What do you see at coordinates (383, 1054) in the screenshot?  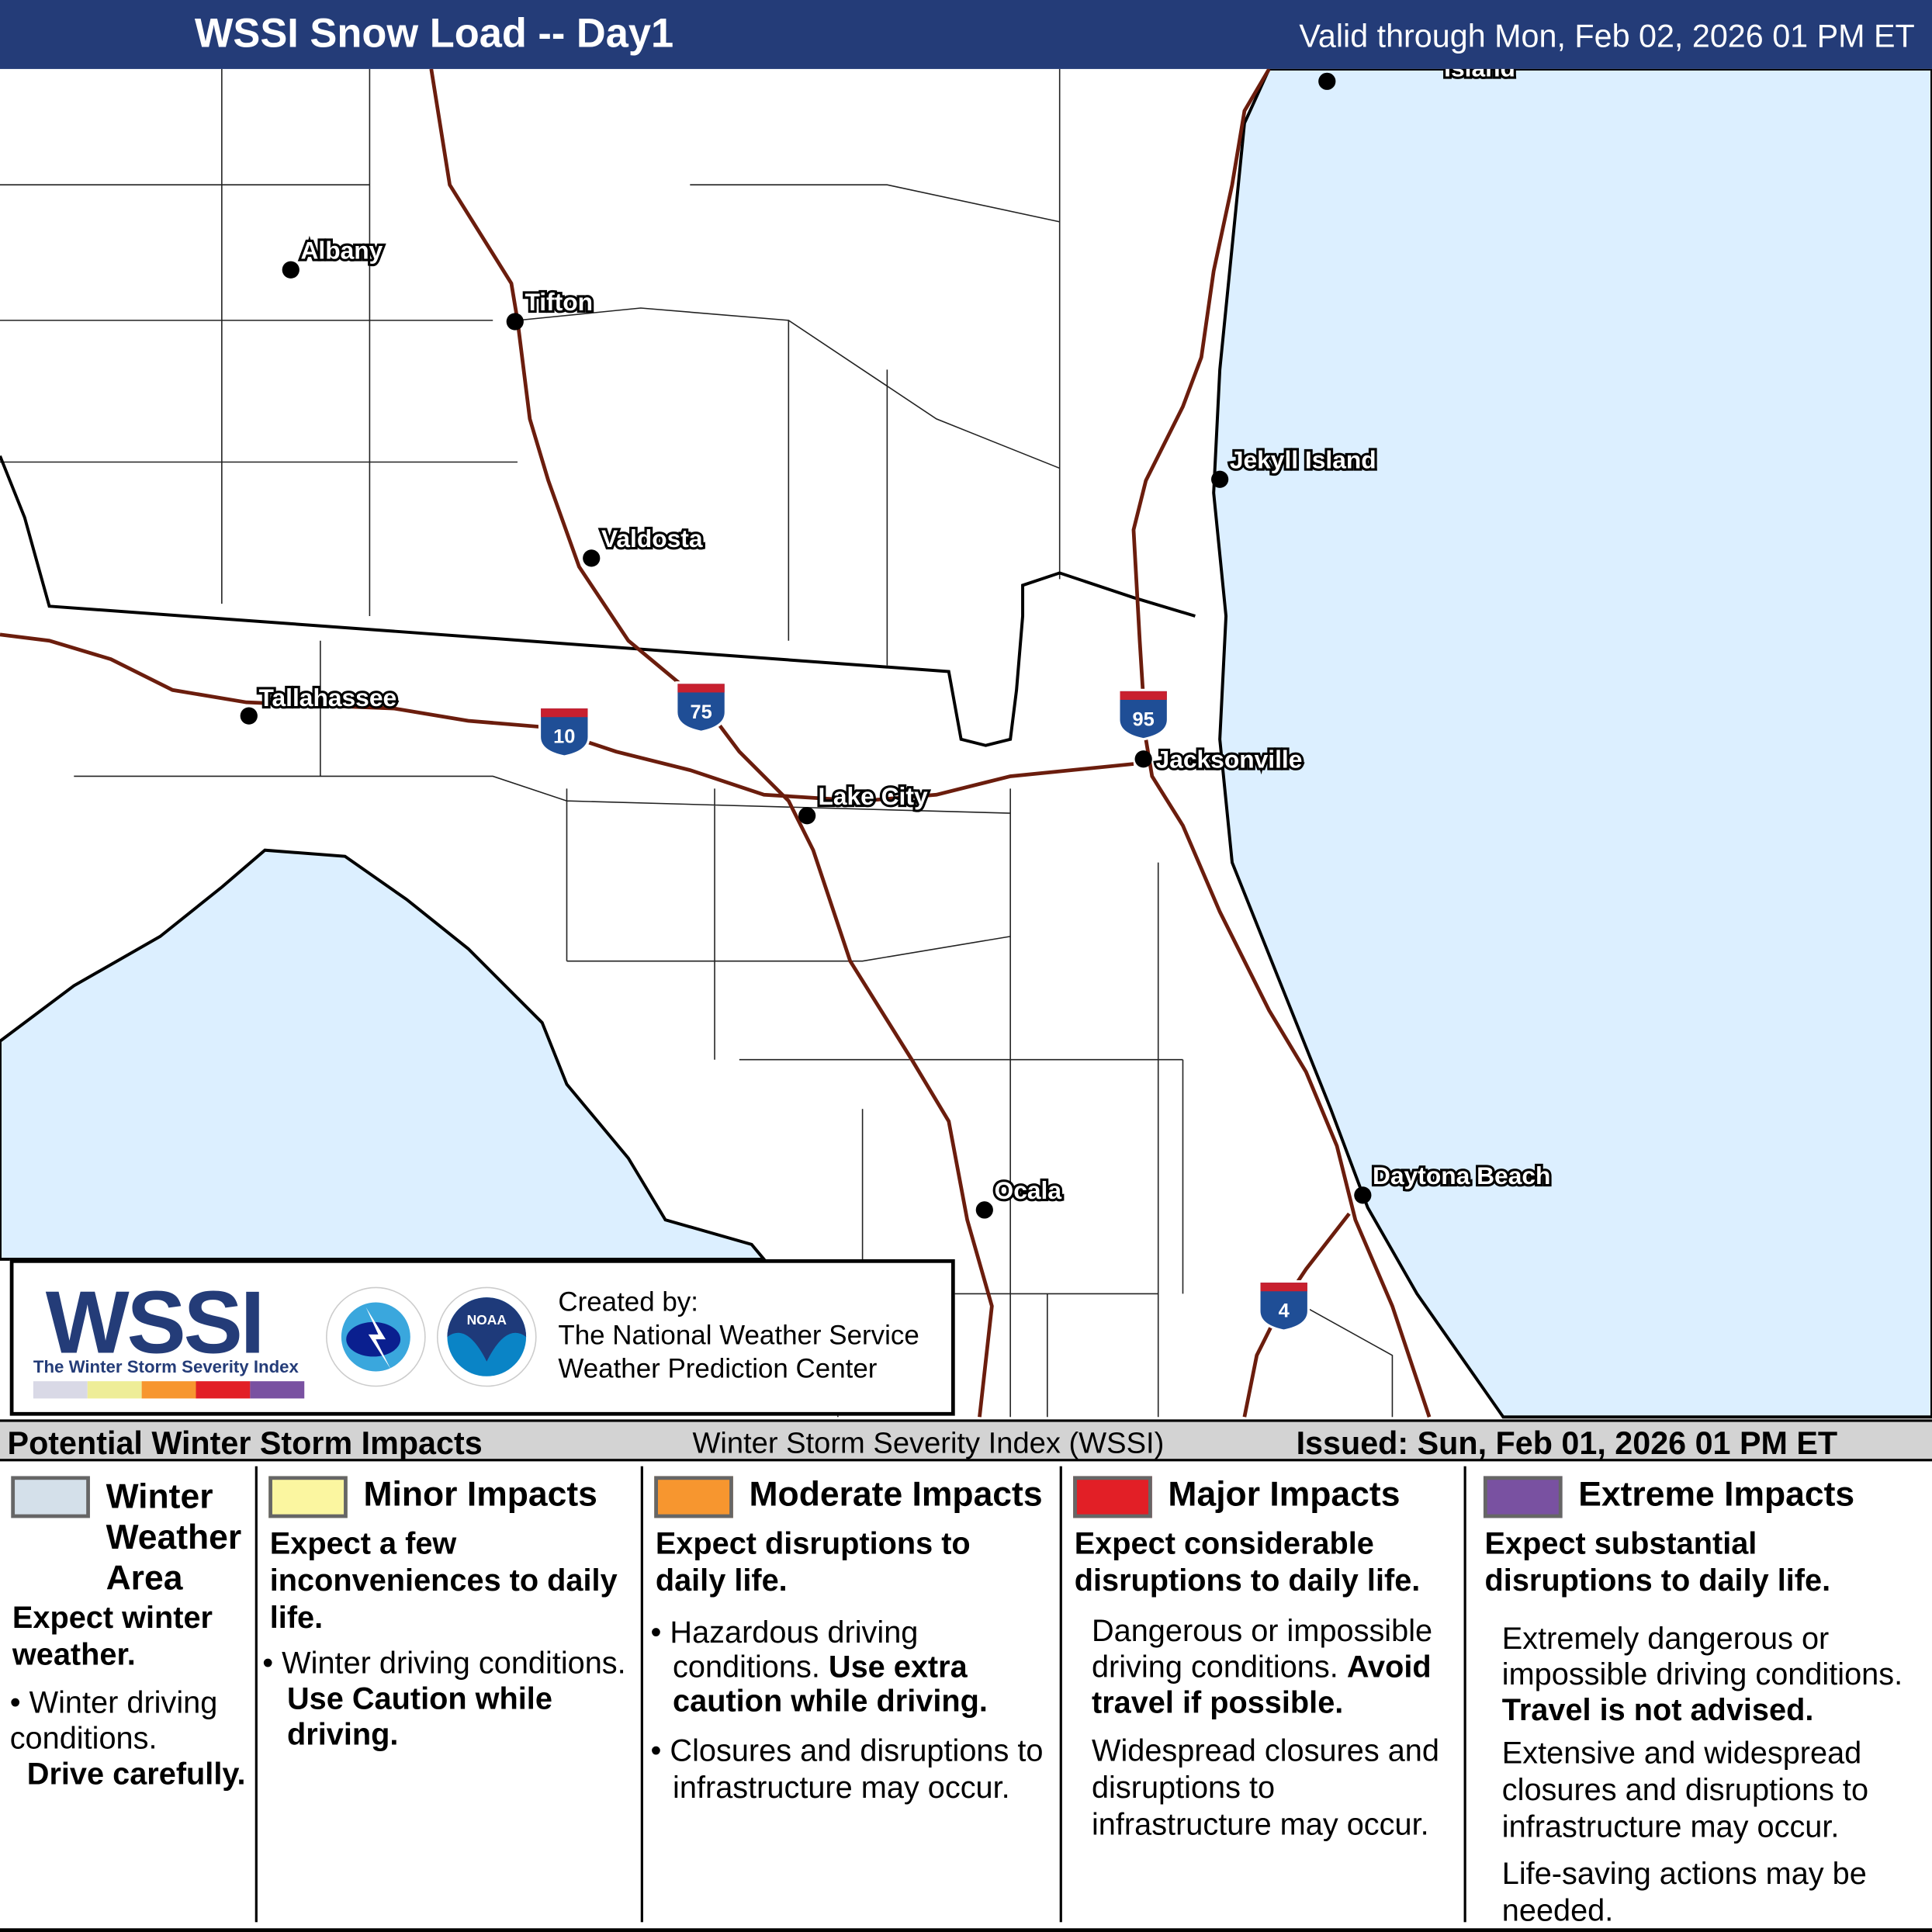 I see `gulf-of-mexico` at bounding box center [383, 1054].